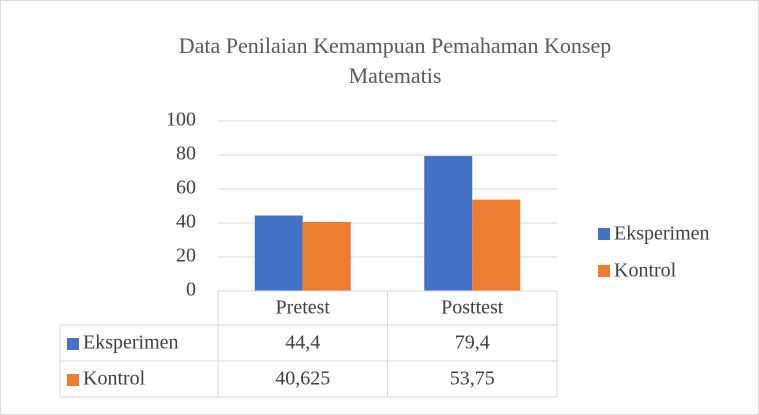 Image resolution: width=759 pixels, height=415 pixels. What do you see at coordinates (302, 379) in the screenshot?
I see `table-value: 40,625` at bounding box center [302, 379].